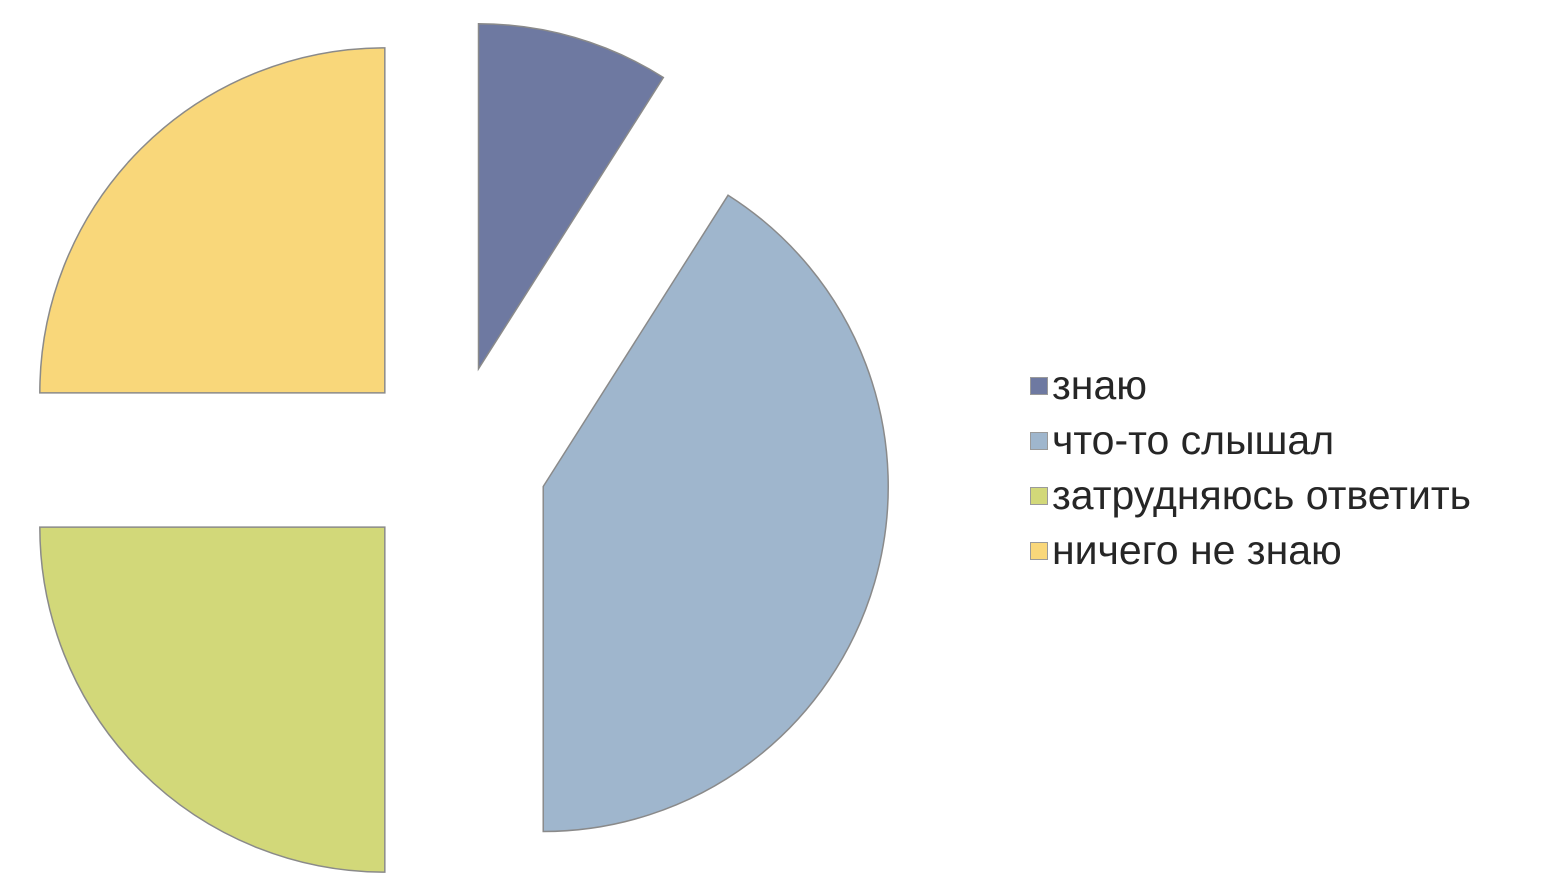 This screenshot has height=891, width=1556. I want to click on legend-label: знаю, so click(1099, 385).